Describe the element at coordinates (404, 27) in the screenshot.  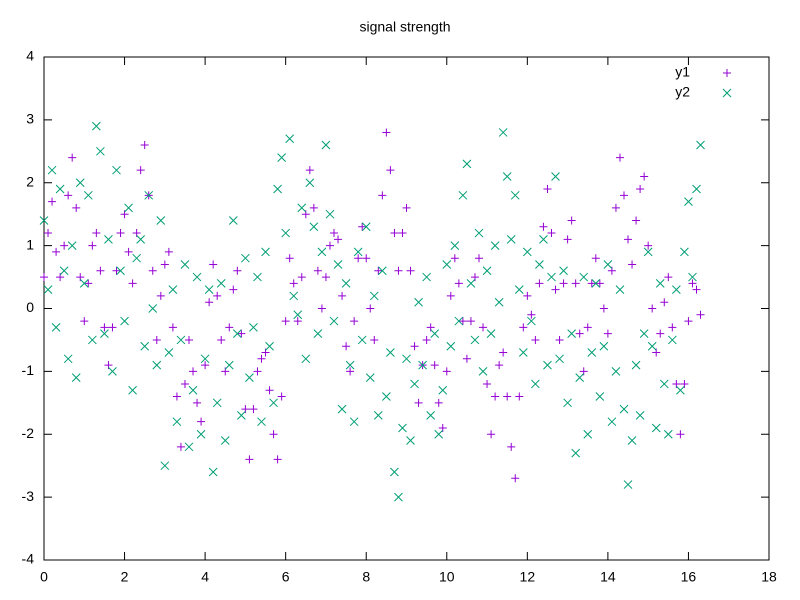
I see `chart-title: signal strength` at that location.